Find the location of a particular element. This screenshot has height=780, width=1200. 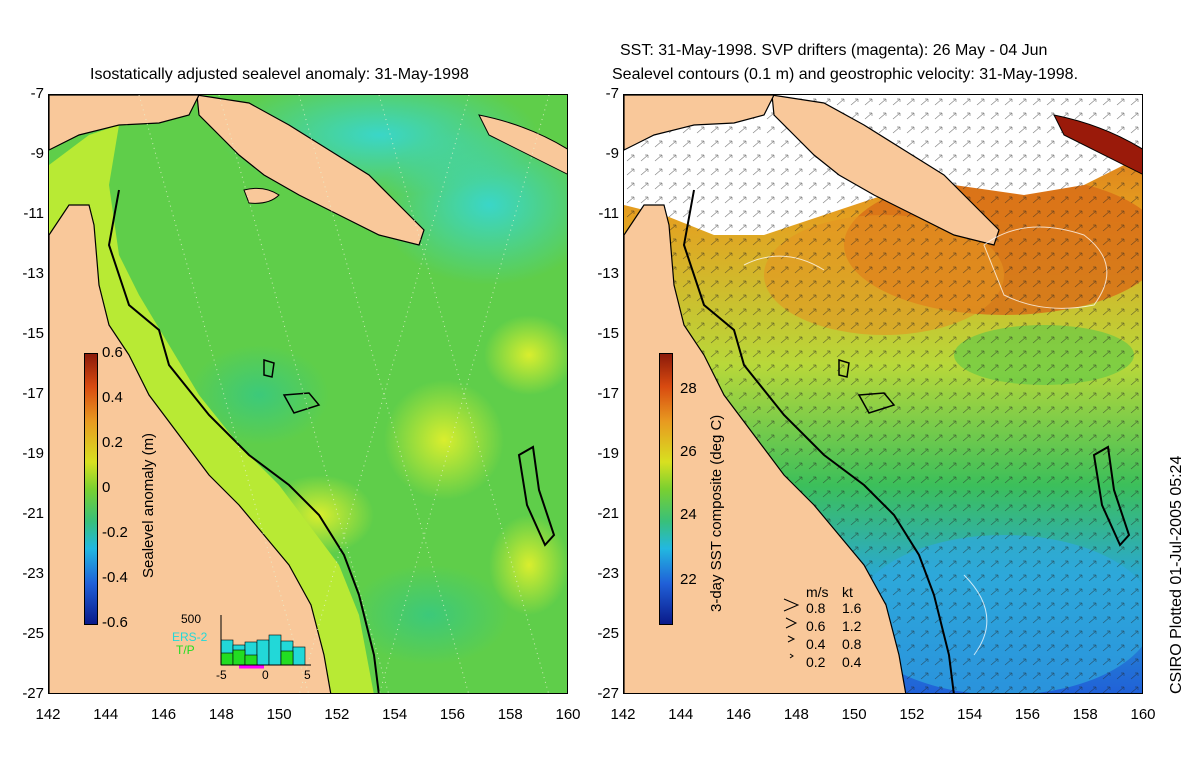

velocity-legend-ms: 0.2 is located at coordinates (816, 662).